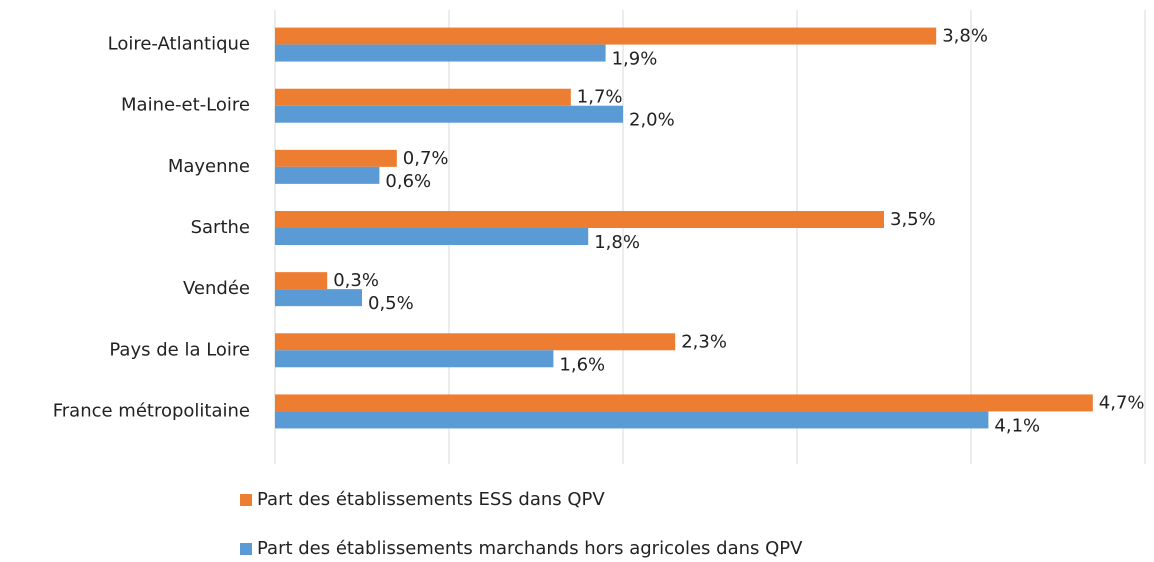 This screenshot has width=1154, height=562. What do you see at coordinates (704, 341) in the screenshot?
I see `data-label: 2,3%` at bounding box center [704, 341].